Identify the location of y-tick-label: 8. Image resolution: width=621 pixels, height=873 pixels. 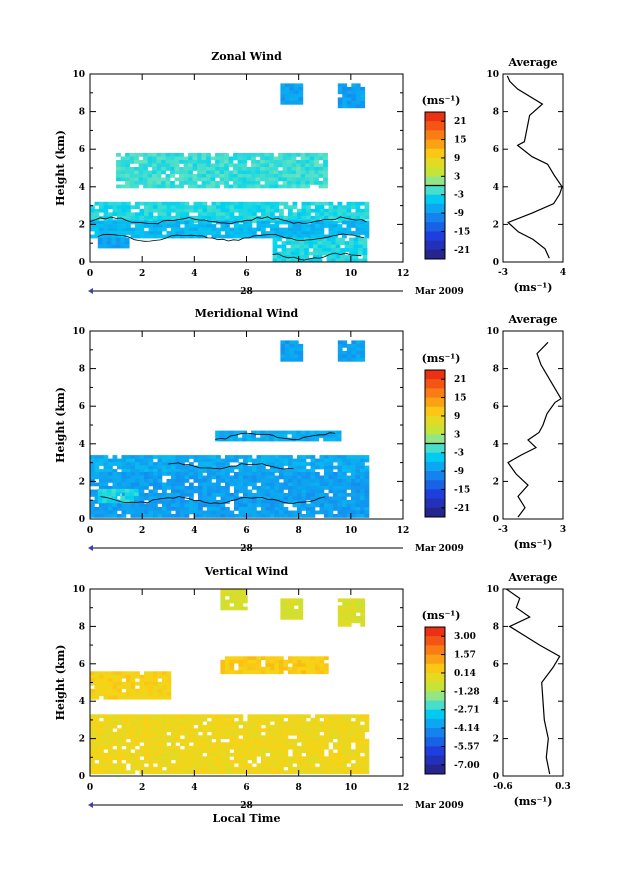
(82, 113).